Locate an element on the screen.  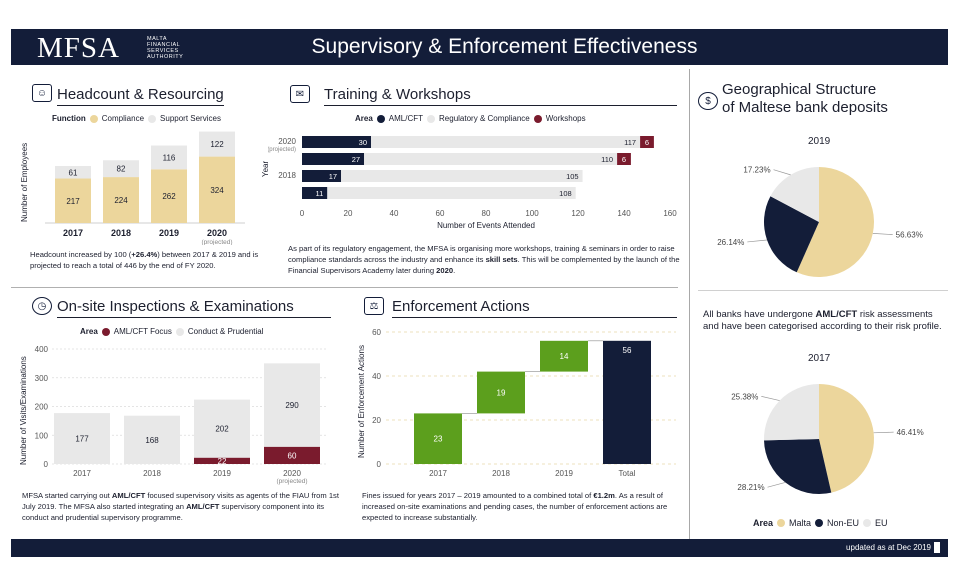
training-xlabel: Number of Events Attended is located at coordinates (486, 224).